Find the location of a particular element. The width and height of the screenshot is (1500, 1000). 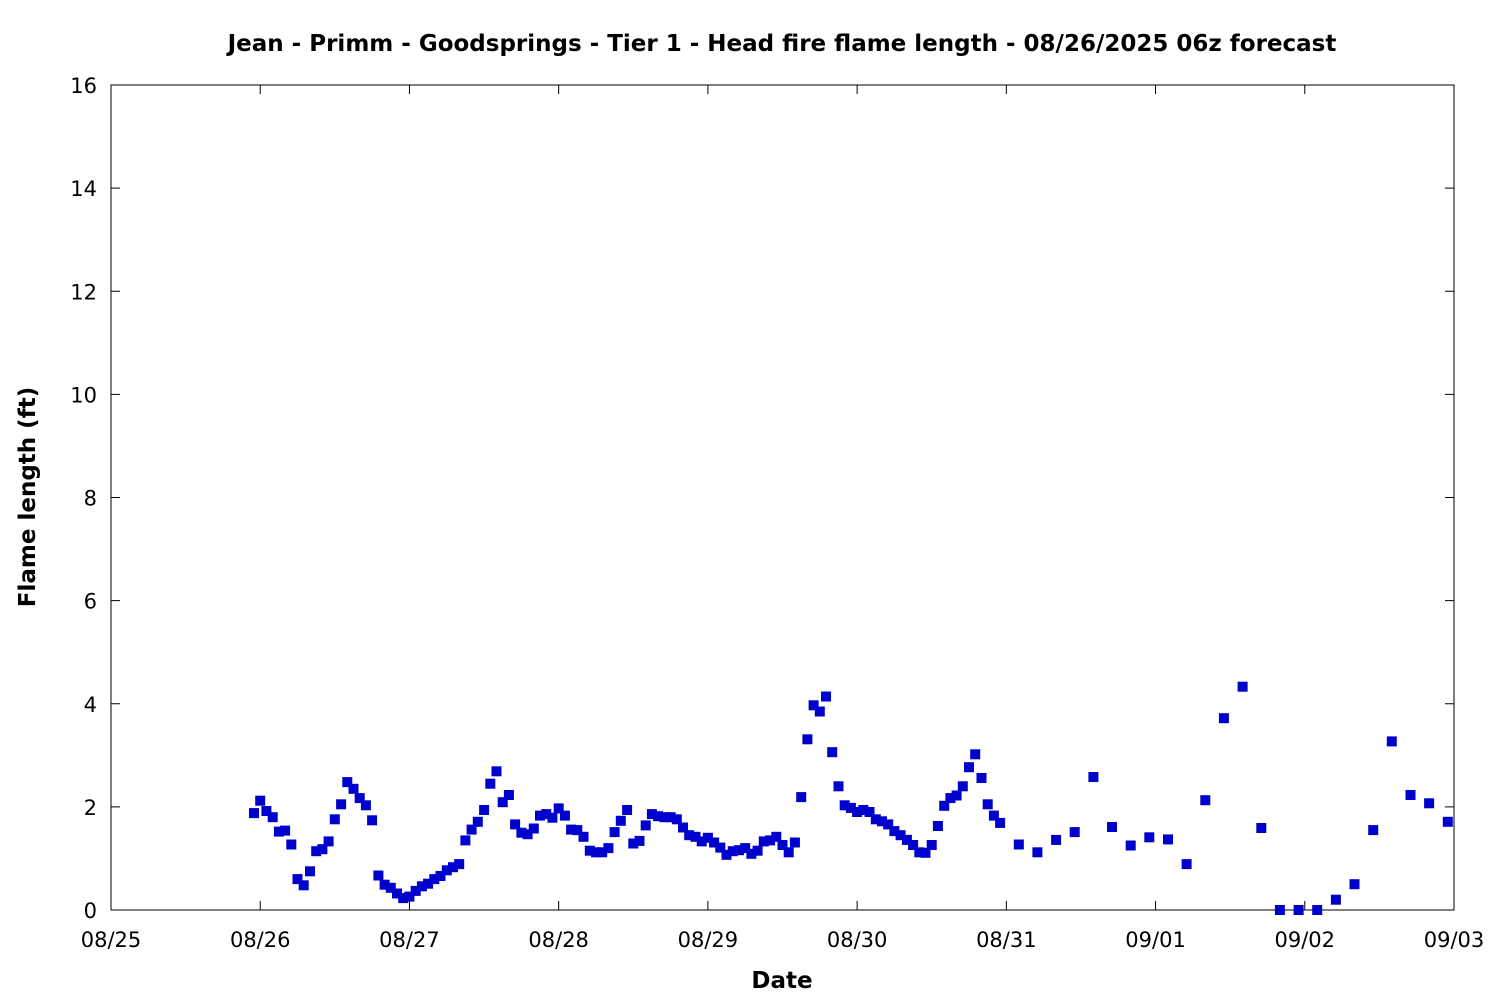

x-tick-label: 08/27 is located at coordinates (409, 940).